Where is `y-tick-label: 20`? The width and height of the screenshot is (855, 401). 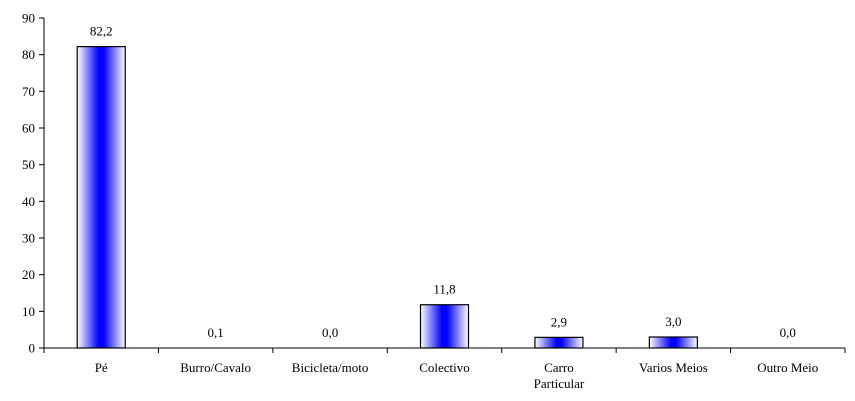
y-tick-label: 20 is located at coordinates (28, 274).